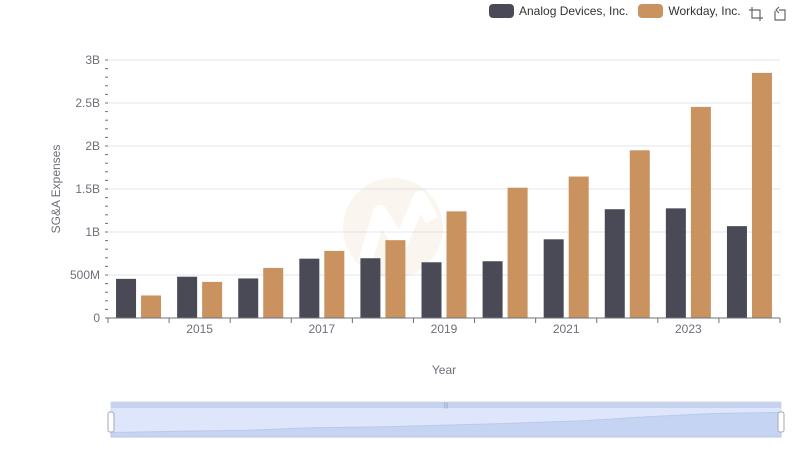  Describe the element at coordinates (444, 320) in the screenshot. I see `x-axis-ticks` at that location.